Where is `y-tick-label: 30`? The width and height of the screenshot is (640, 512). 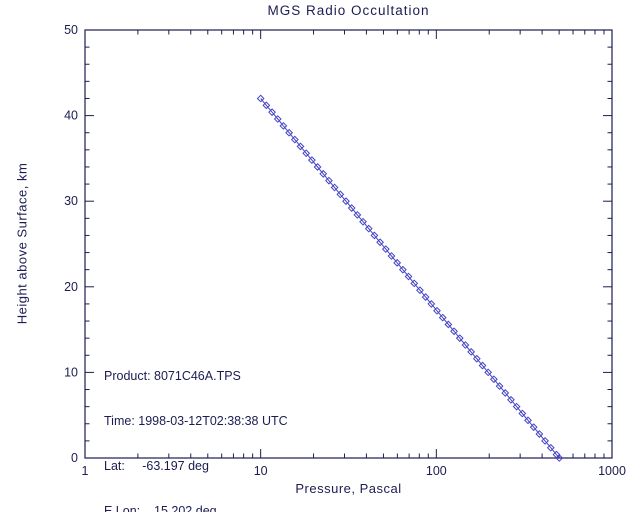
y-tick-label: 30 is located at coordinates (71, 201).